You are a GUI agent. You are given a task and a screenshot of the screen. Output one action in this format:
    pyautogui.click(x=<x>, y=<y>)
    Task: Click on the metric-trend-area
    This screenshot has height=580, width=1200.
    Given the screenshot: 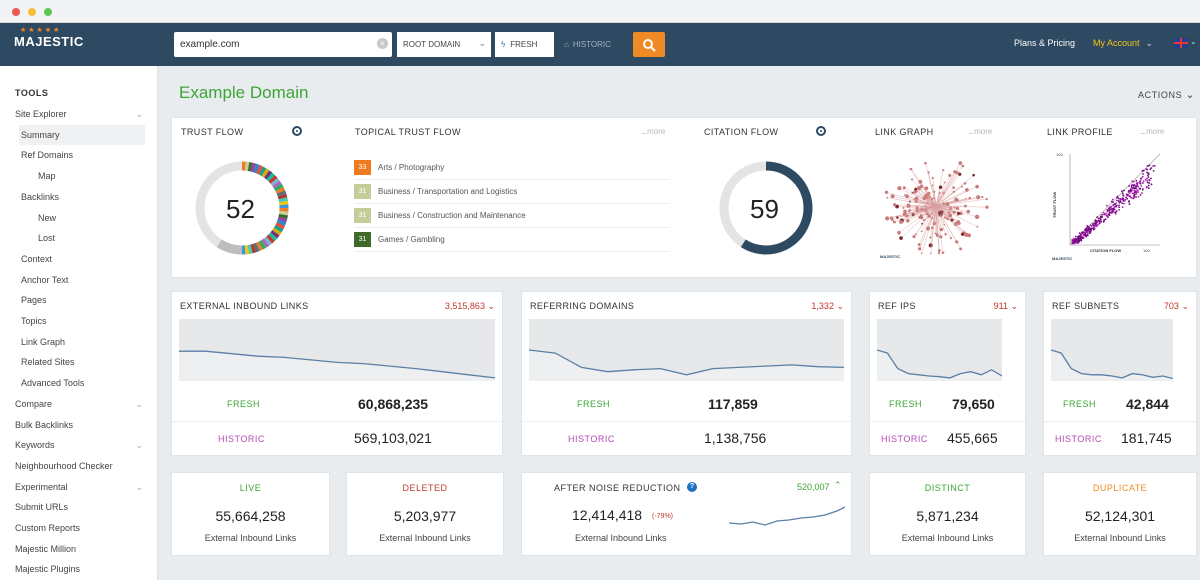 What is the action you would take?
    pyautogui.click(x=939, y=348)
    